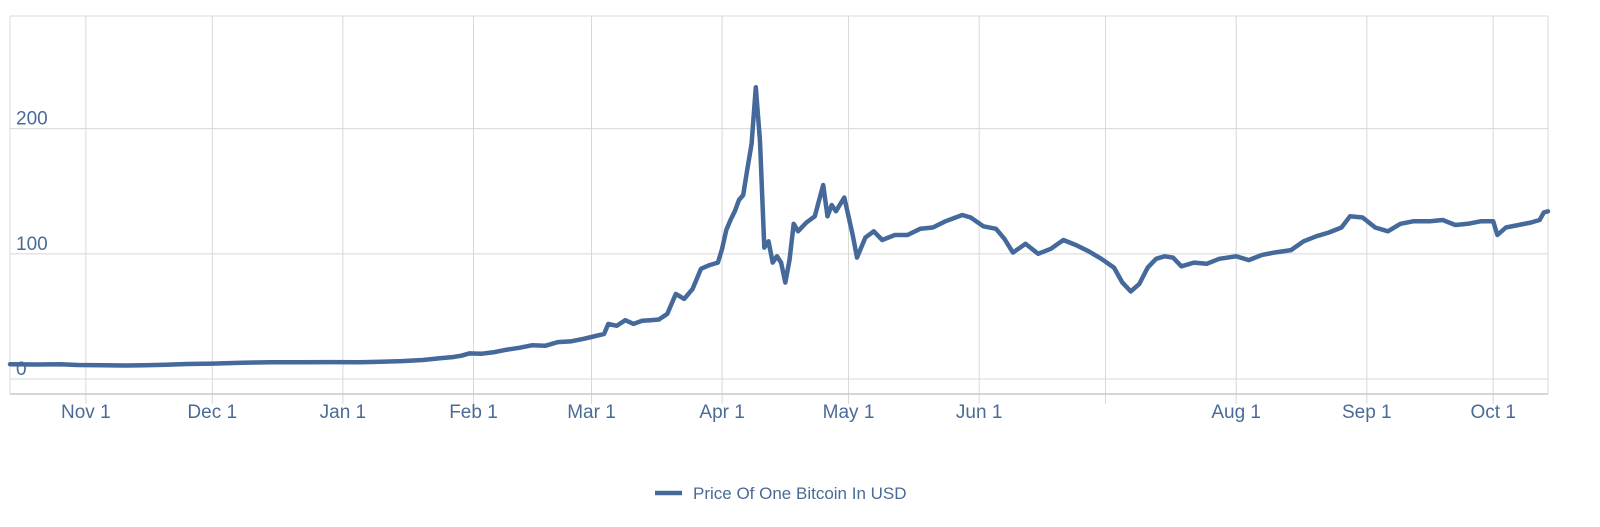 The height and width of the screenshot is (527, 1600). I want to click on x-tick-label: Jan 1, so click(343, 412).